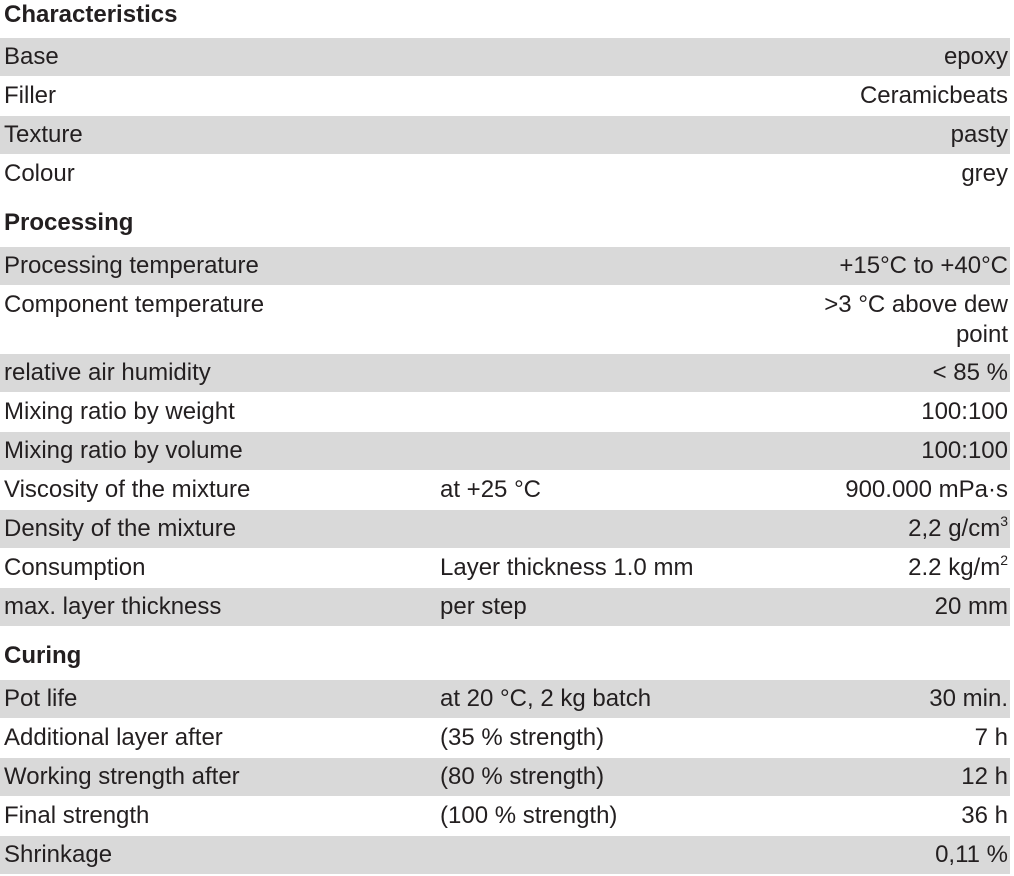 This screenshot has height=876, width=1014. I want to click on property-value: 30 min., so click(968, 699).